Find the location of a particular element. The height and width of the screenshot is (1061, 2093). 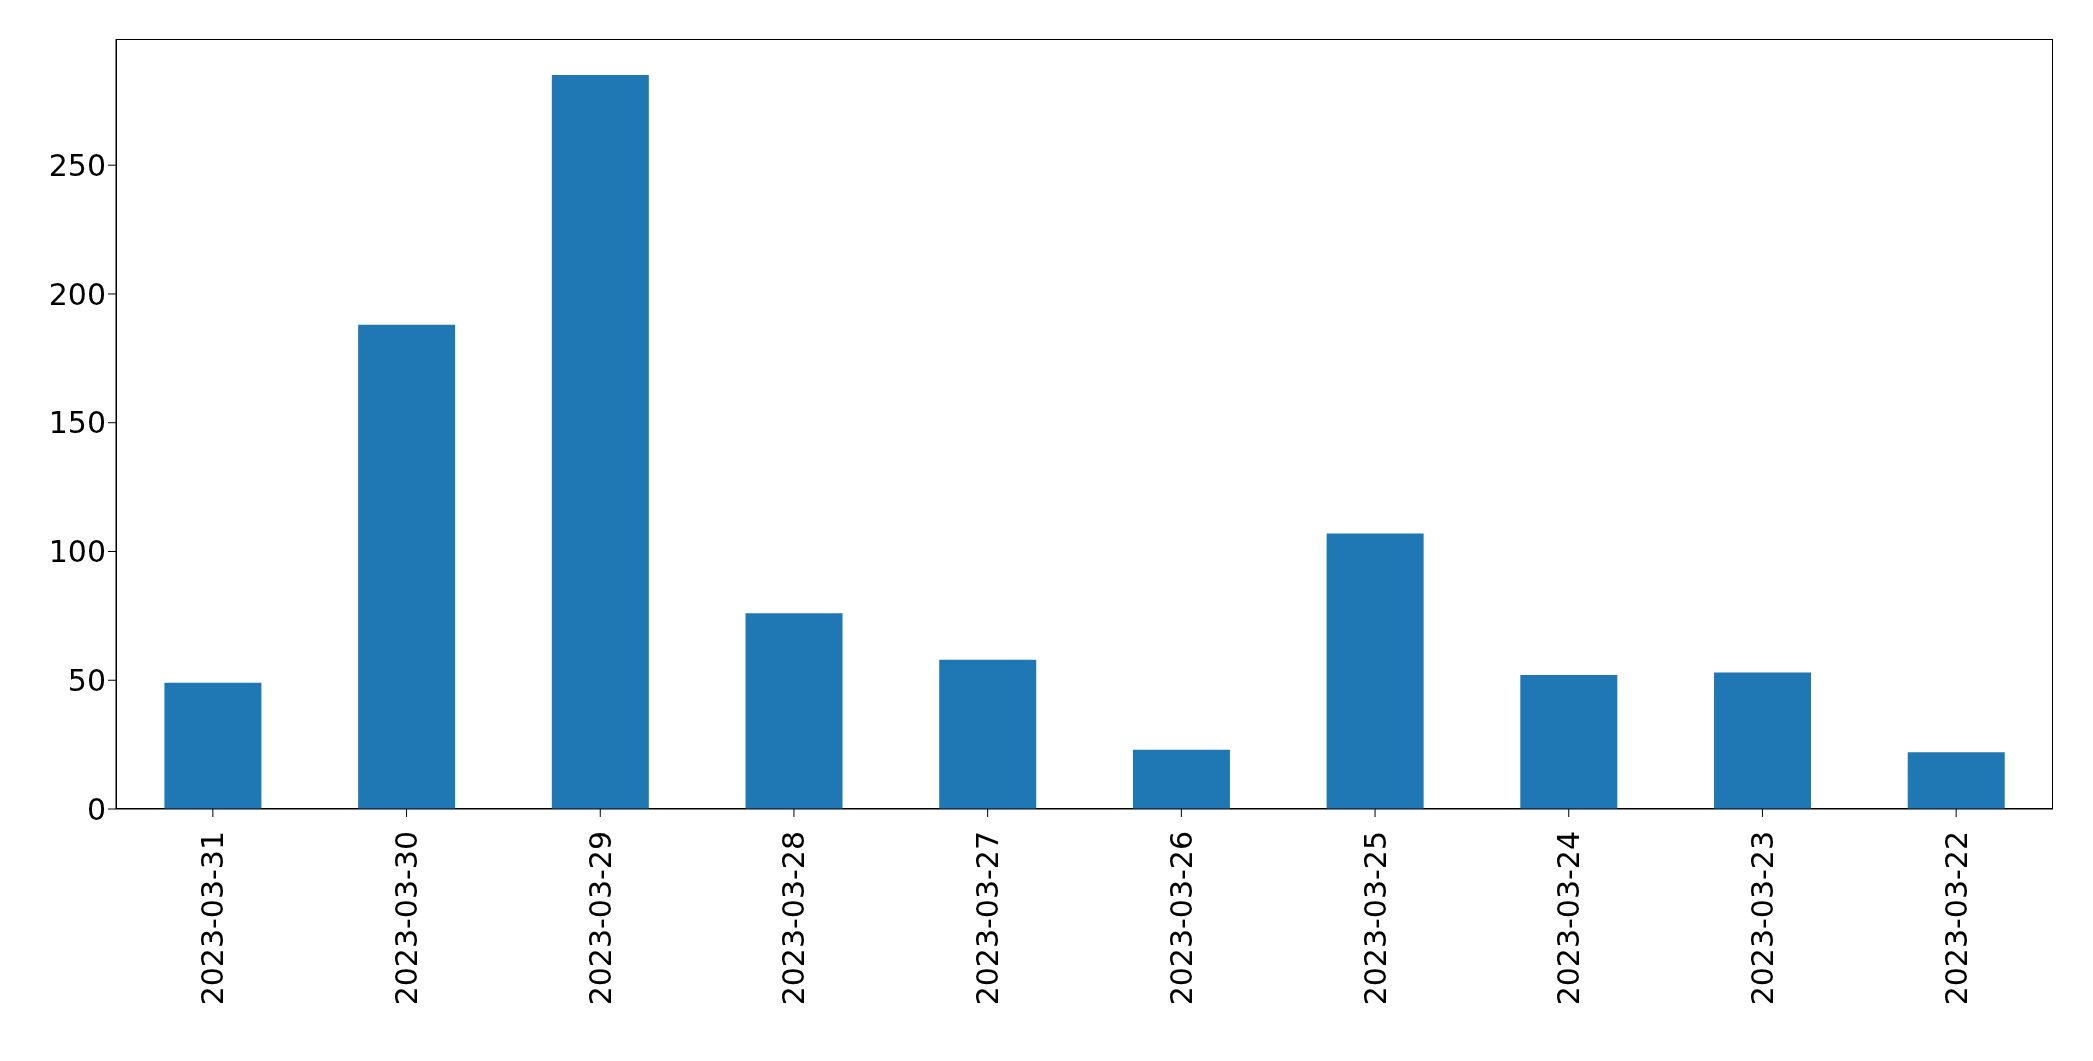

x-tick-label: 2023-03-30 is located at coordinates (407, 918).